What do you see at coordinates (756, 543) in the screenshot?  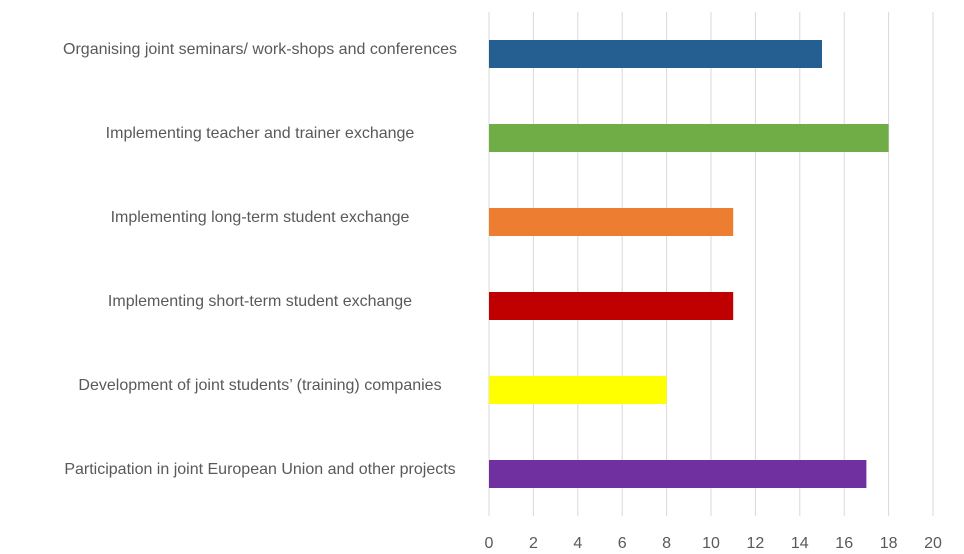 I see `x-tick-label: 12` at bounding box center [756, 543].